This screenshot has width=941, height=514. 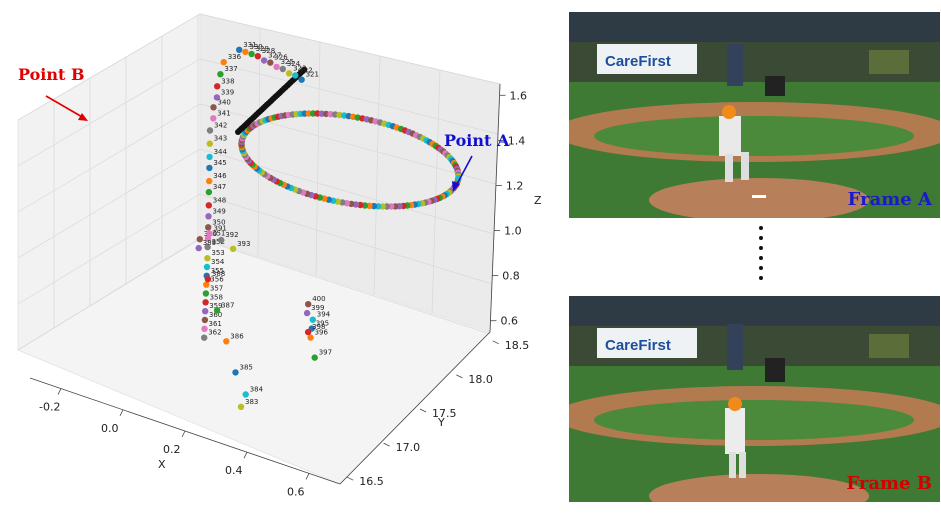 I want to click on point-label: 322, so click(x=305, y=70).